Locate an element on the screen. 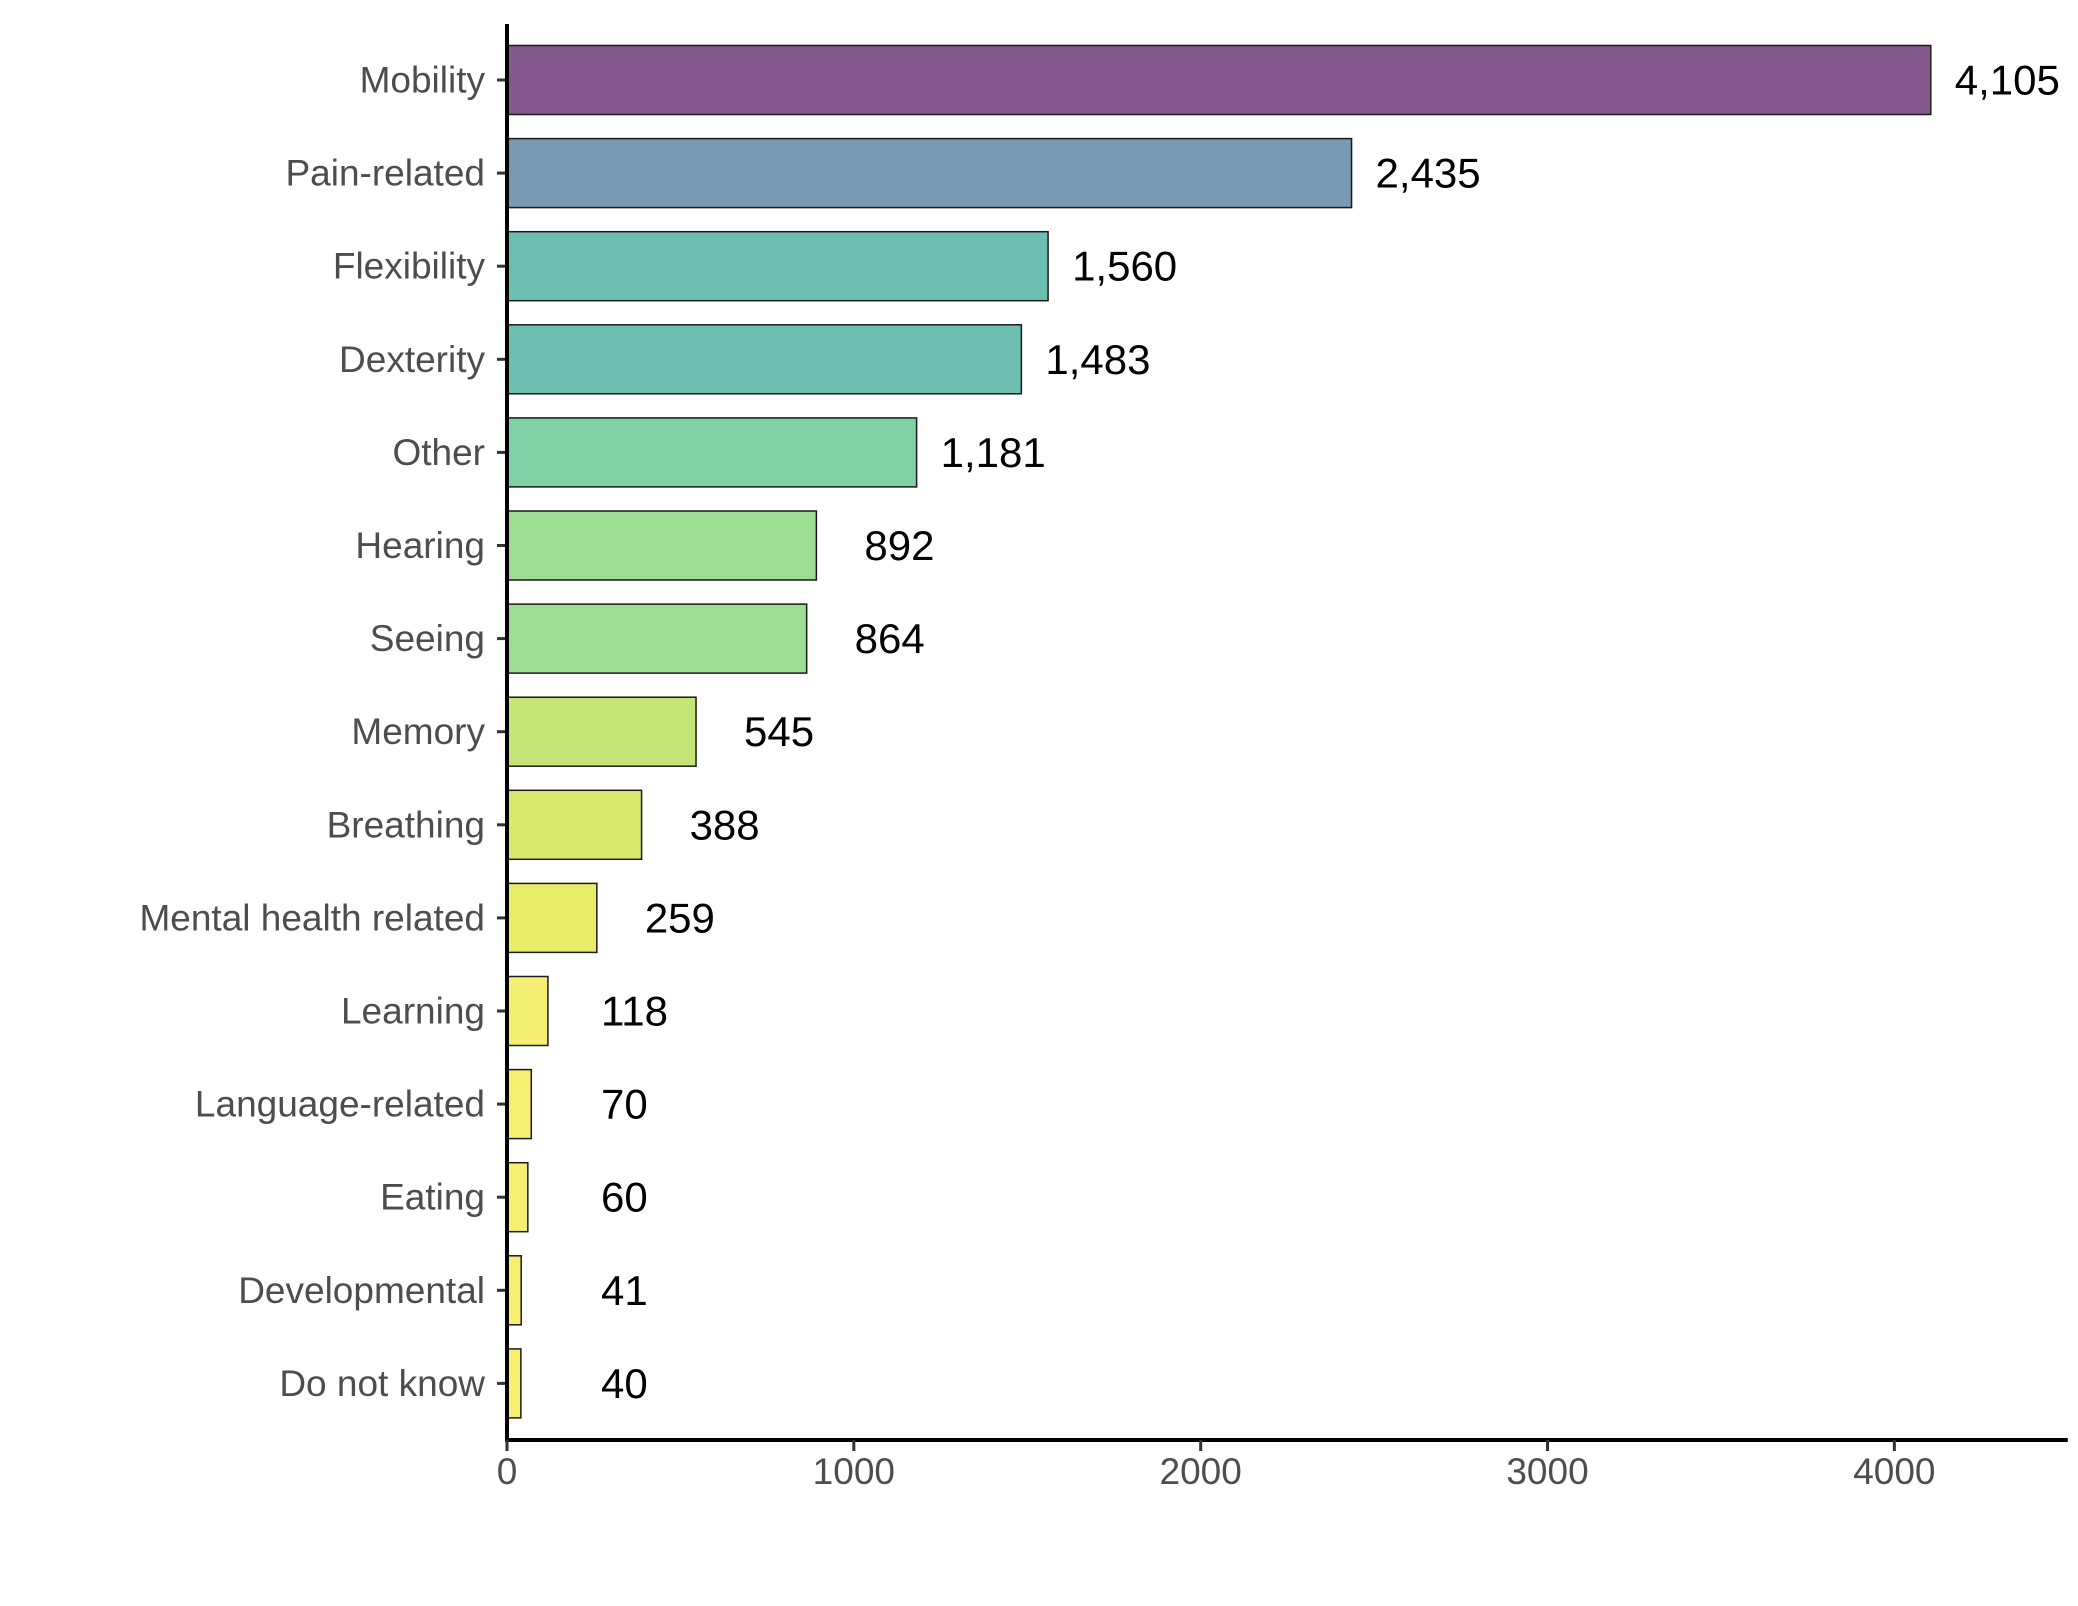 The width and height of the screenshot is (2078, 1606). x-tick-label-0: 0 is located at coordinates (507, 1471).